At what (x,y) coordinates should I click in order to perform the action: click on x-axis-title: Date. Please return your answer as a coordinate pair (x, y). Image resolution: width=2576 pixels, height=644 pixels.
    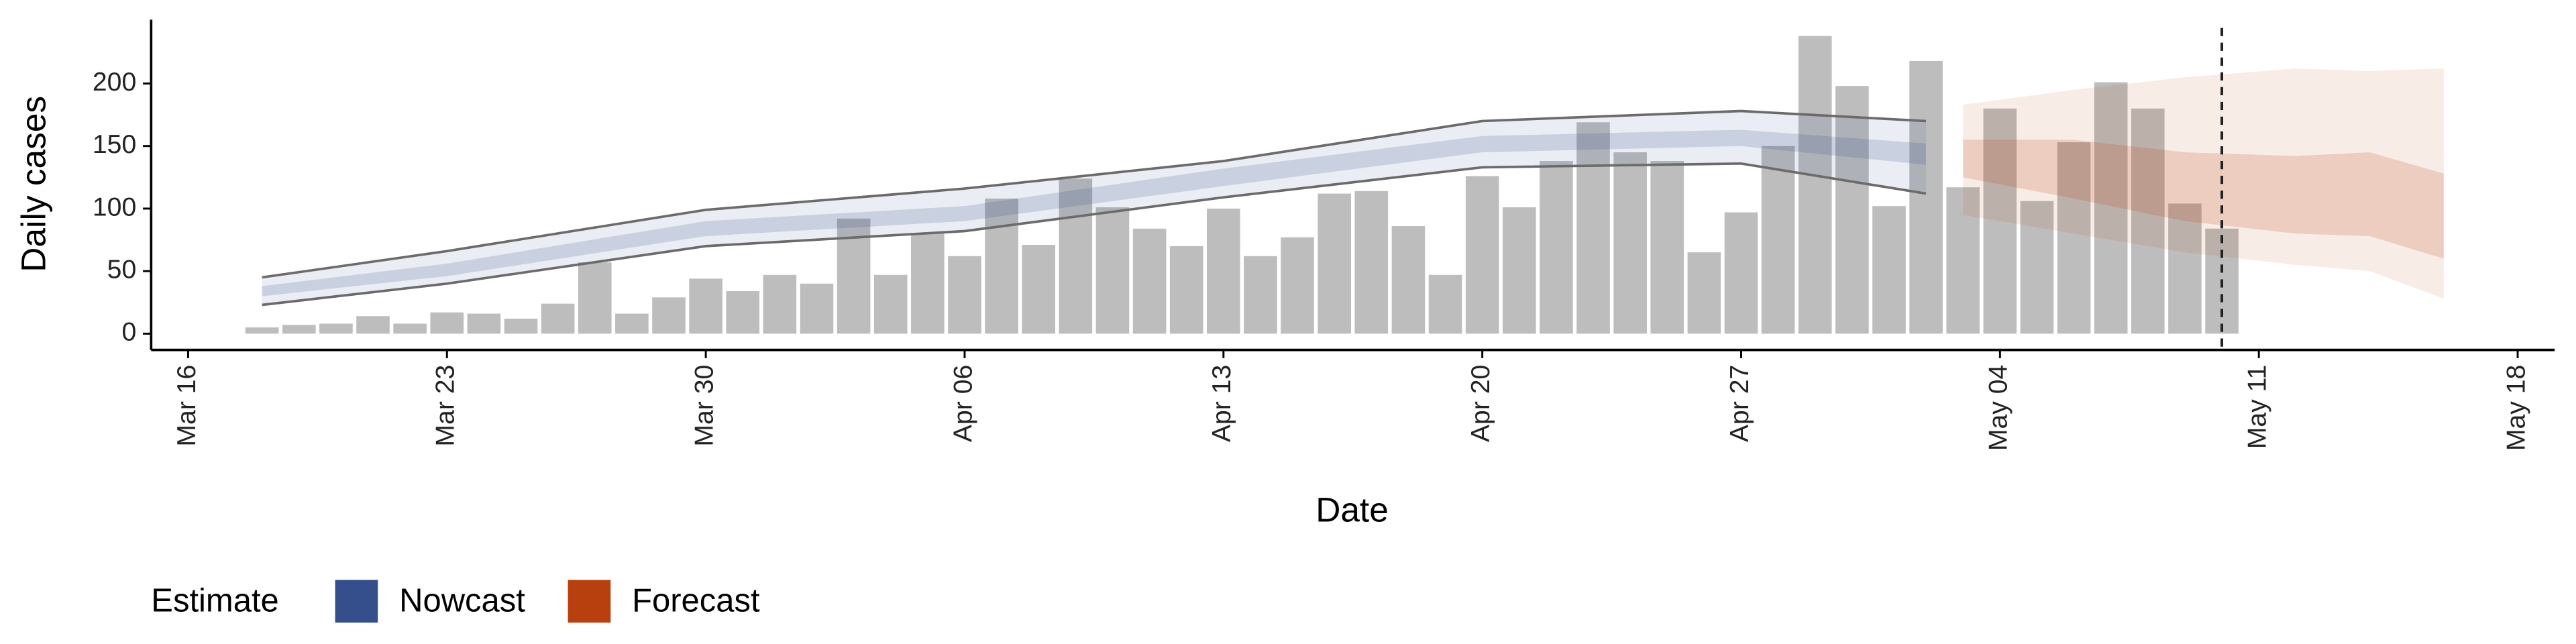
    Looking at the image, I should click on (1352, 509).